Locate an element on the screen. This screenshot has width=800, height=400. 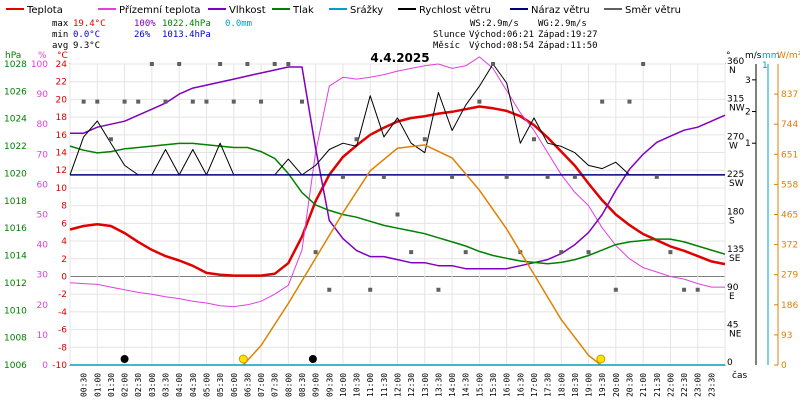
y-tick-hpa: 1020 is located at coordinates (15, 174).